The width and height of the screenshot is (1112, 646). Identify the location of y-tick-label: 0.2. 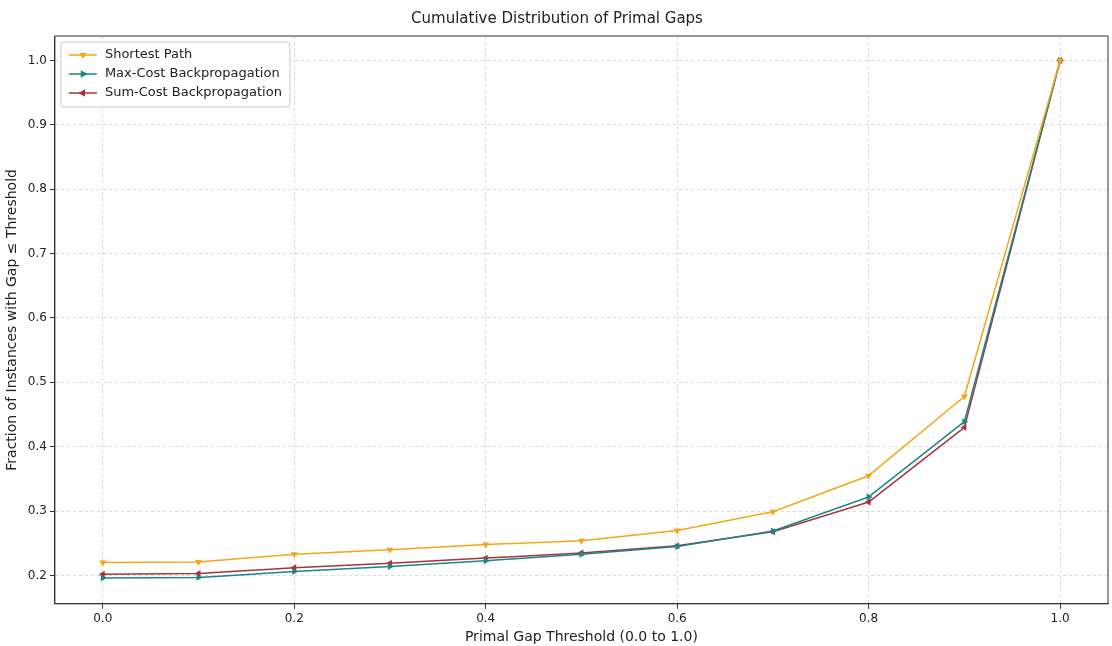
(37, 574).